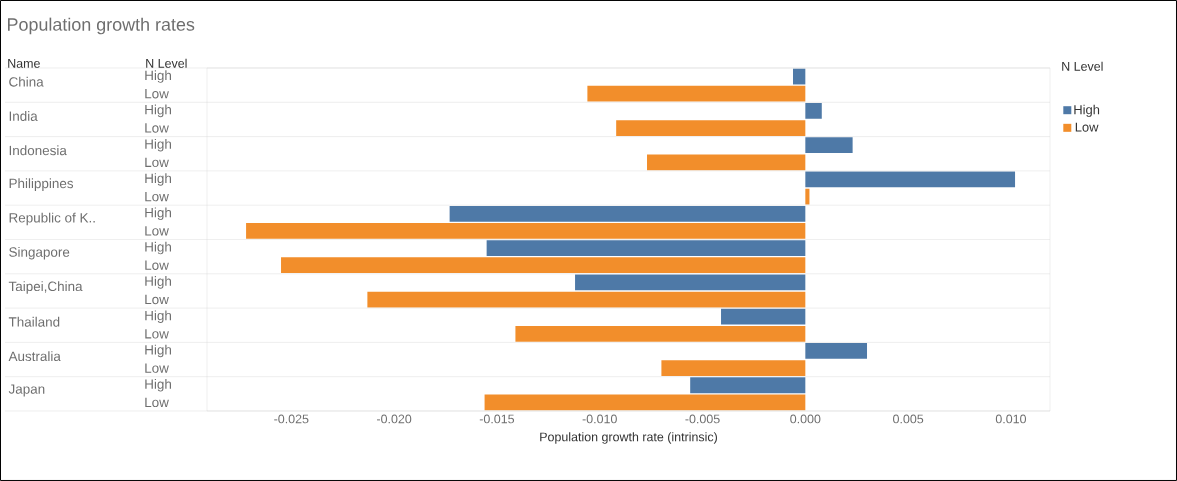 The image size is (1177, 481). Describe the element at coordinates (805, 419) in the screenshot. I see `x-tick-label: 0.000` at that location.